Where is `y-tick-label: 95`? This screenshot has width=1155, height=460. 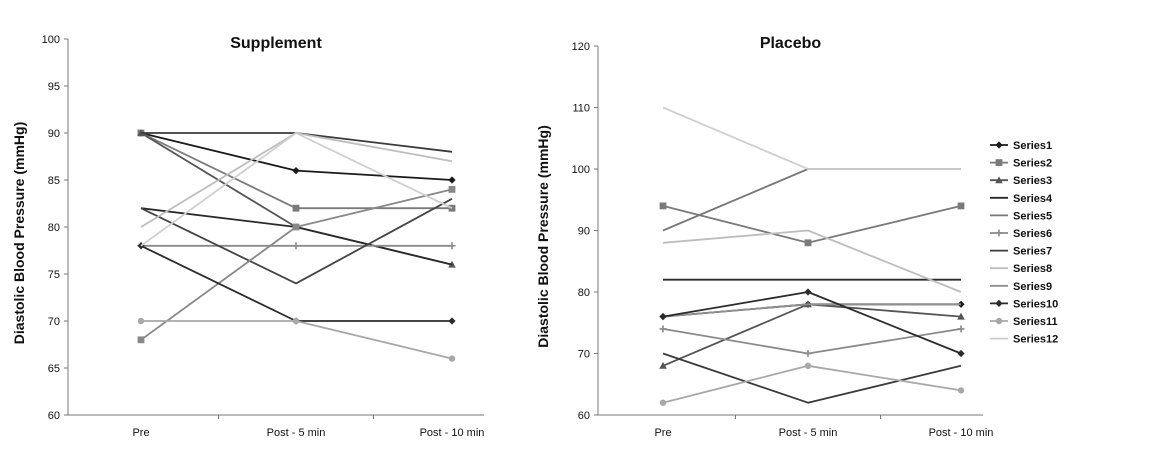 y-tick-label: 95 is located at coordinates (54, 87).